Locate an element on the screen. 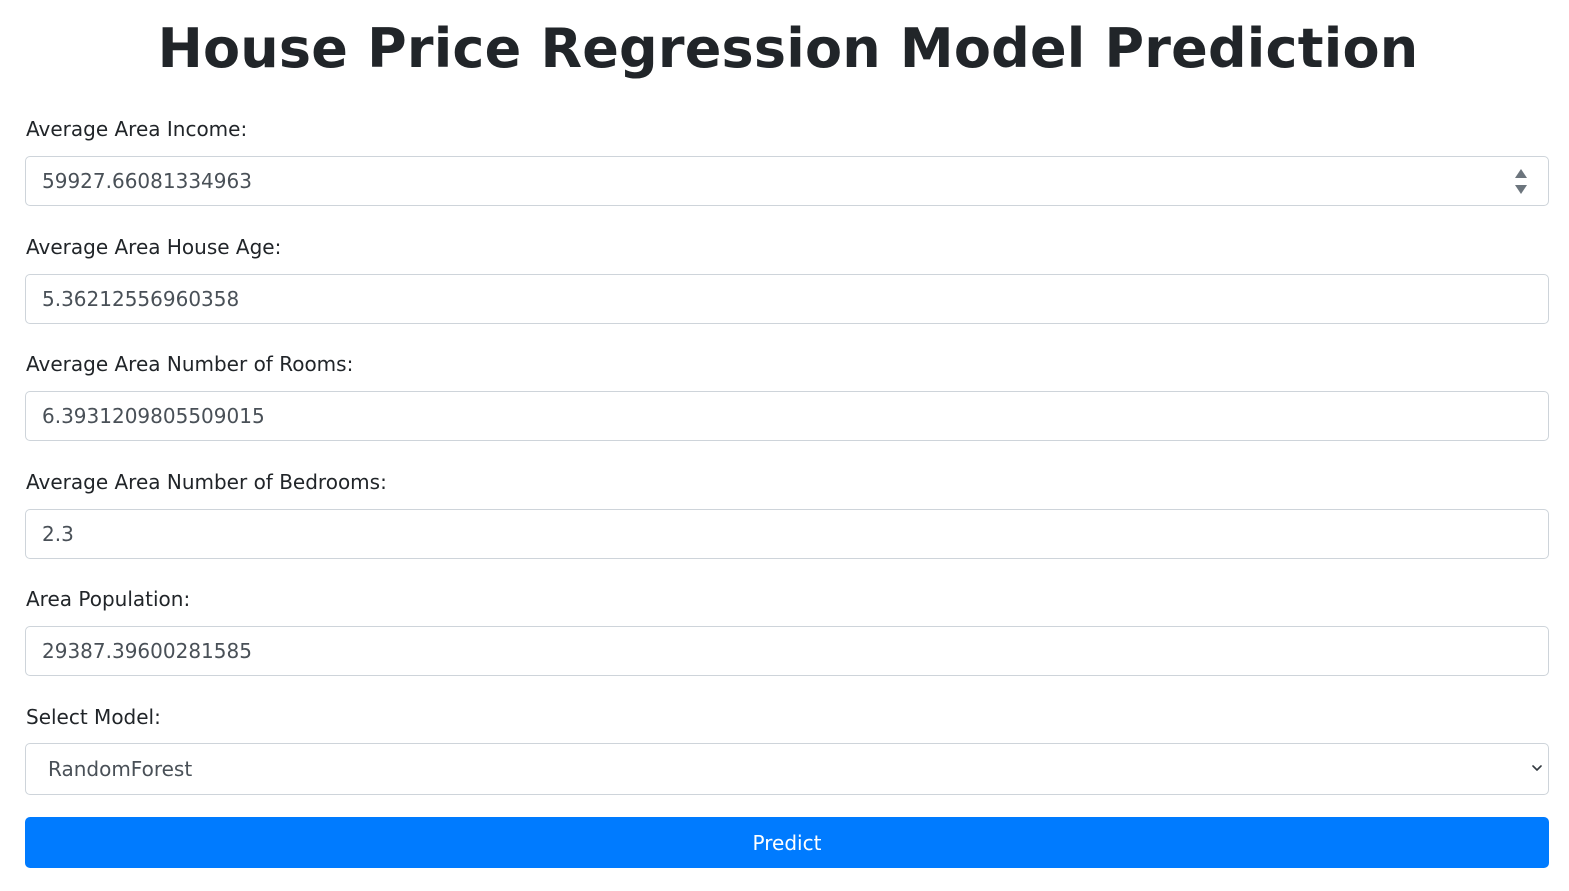  spinner-up-icon is located at coordinates (1521, 173).